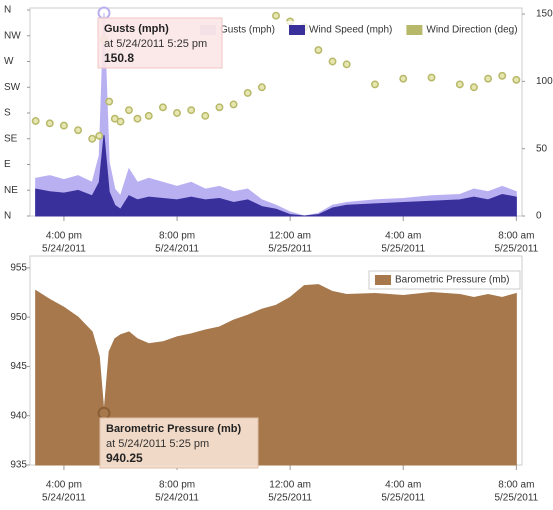 This screenshot has width=553, height=510. Describe the element at coordinates (18, 465) in the screenshot. I see `y-tick-label: 935` at that location.